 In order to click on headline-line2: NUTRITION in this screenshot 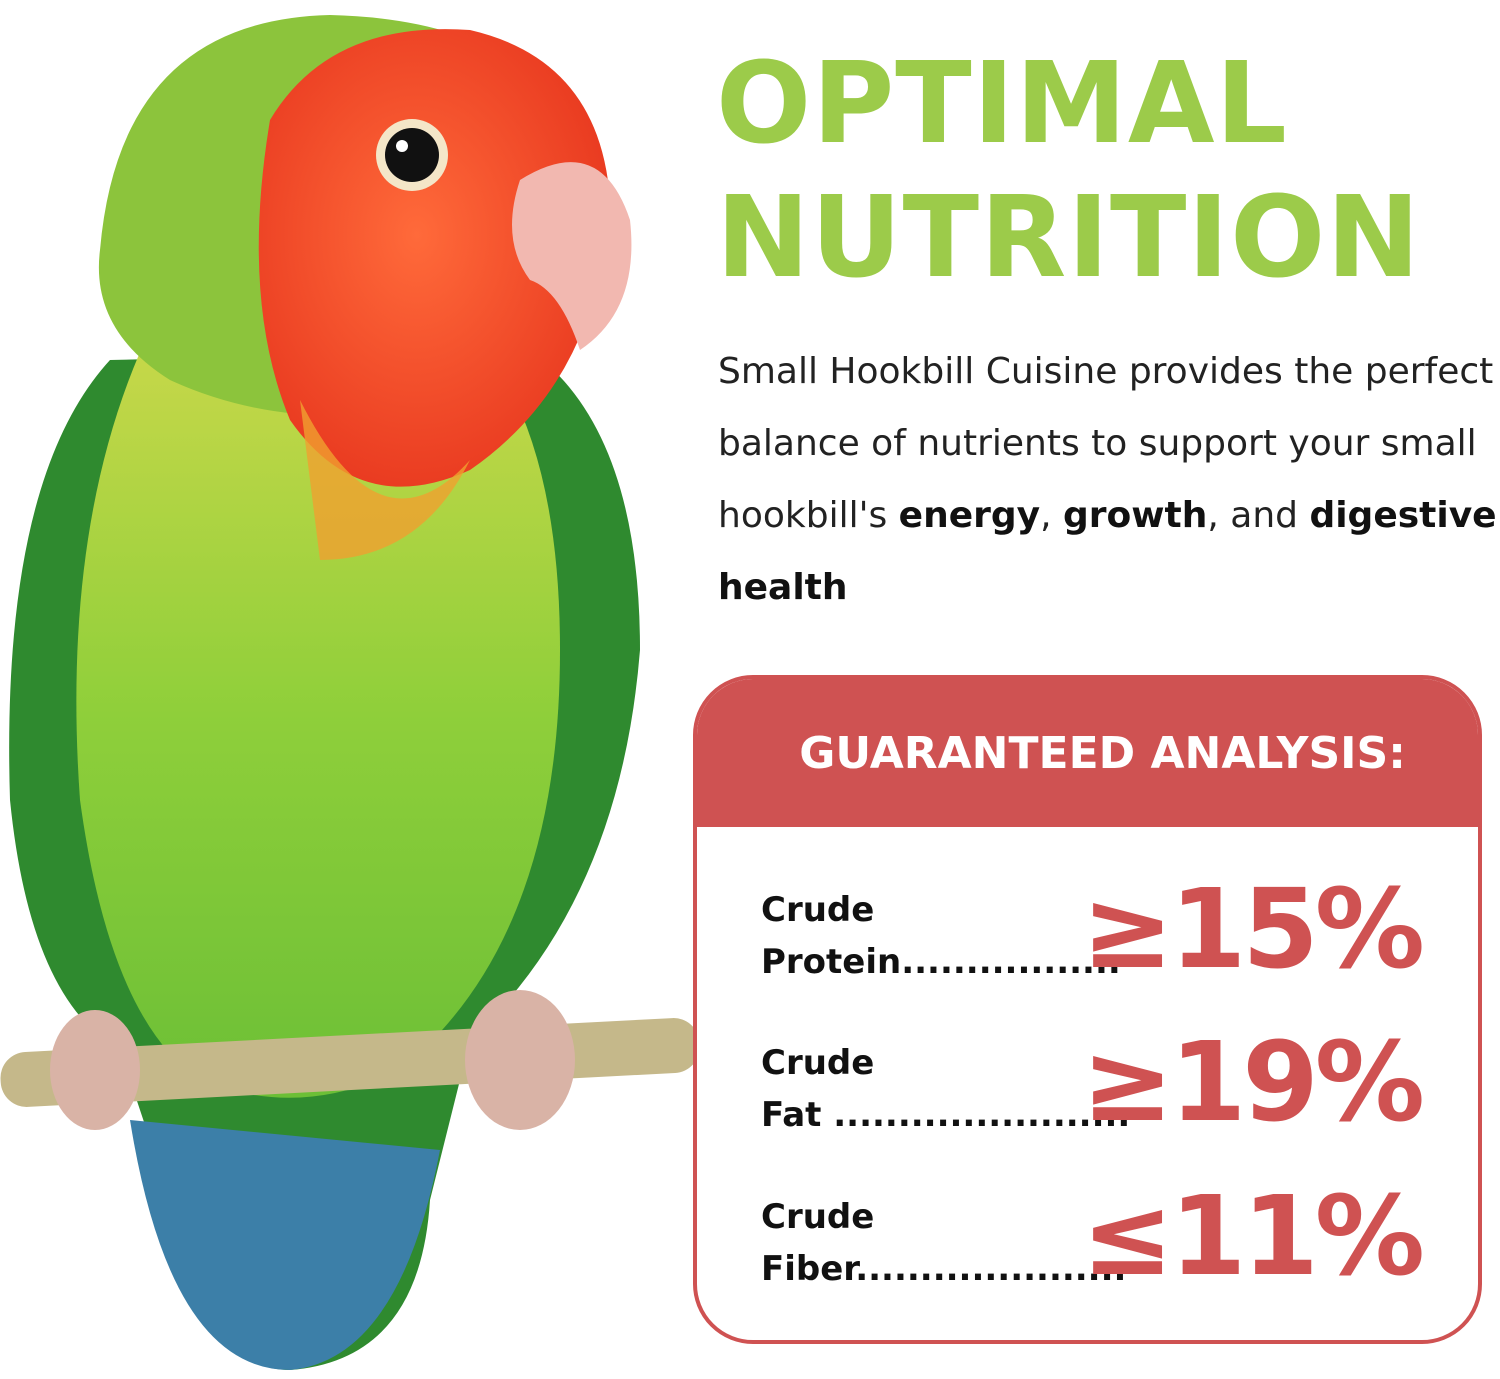, I will do `click(1069, 238)`.